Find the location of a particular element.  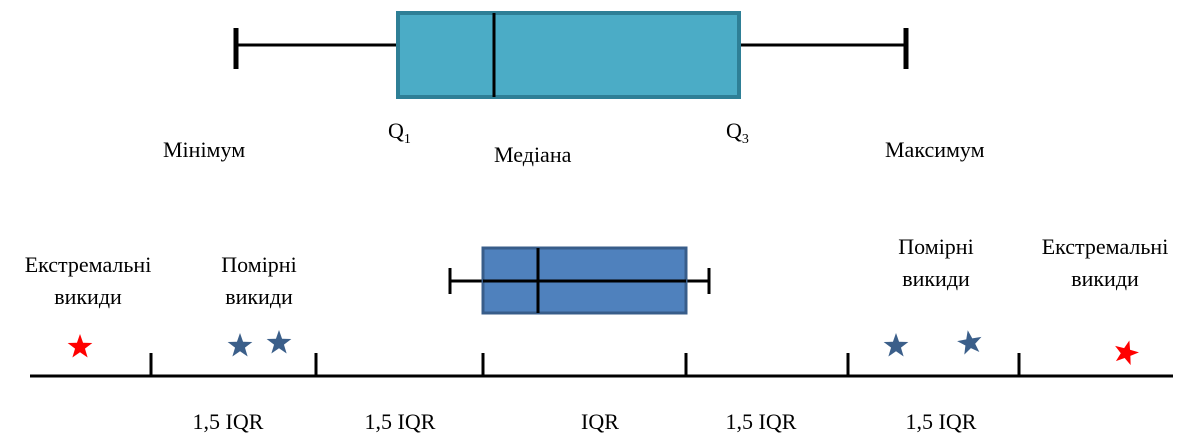

label-extreme-right: викиди is located at coordinates (1105, 278).